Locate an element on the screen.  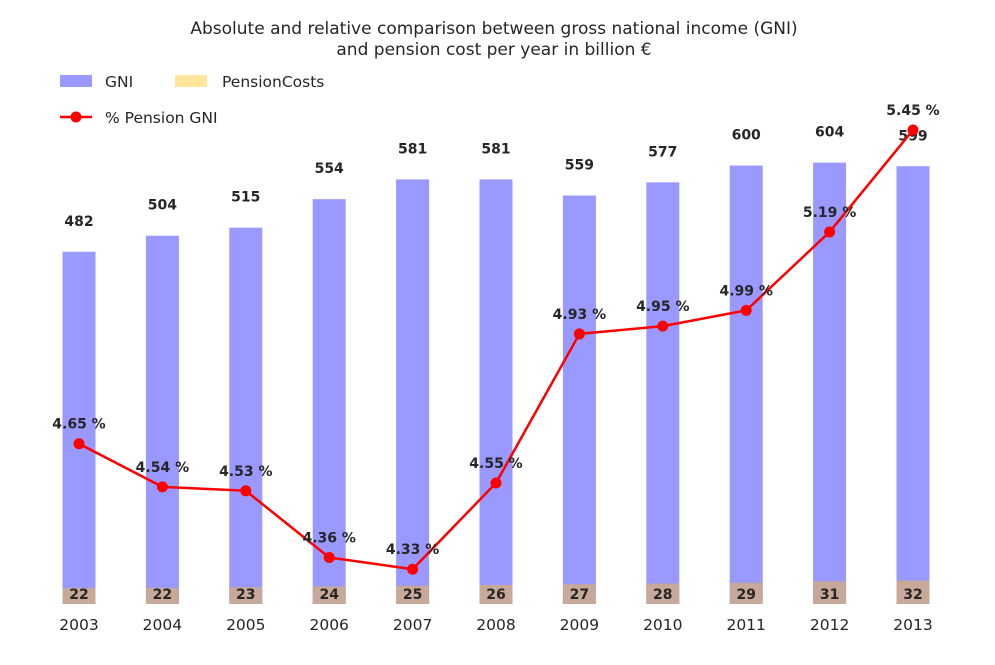
legend-swatch-gni is located at coordinates (76, 81).